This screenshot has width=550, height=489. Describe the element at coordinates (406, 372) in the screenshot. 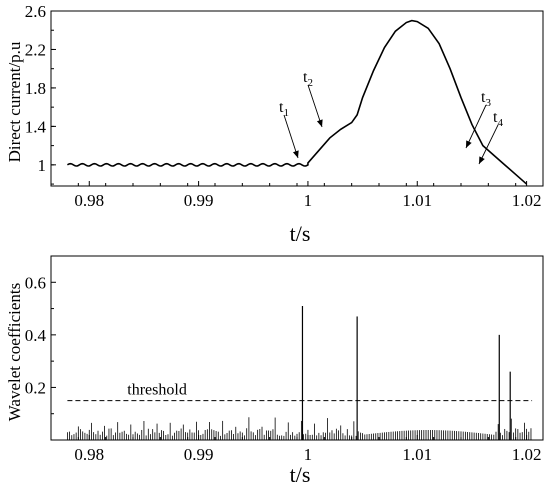

I see `major-spikes` at that location.